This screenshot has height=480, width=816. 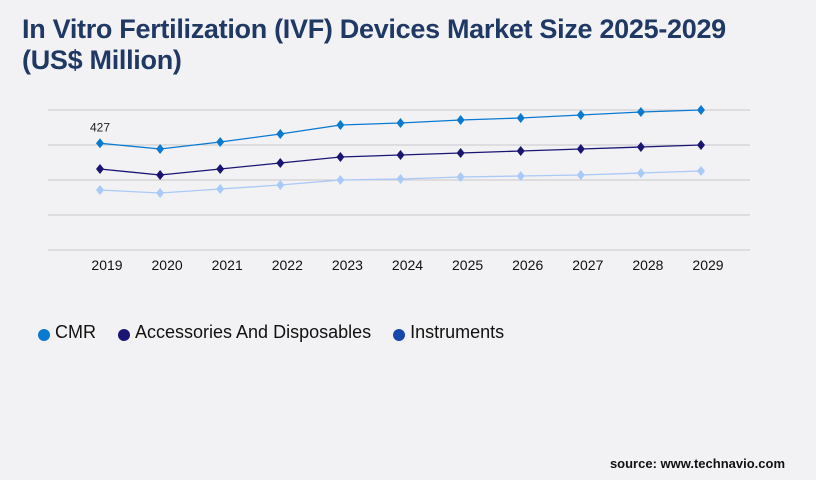 I want to click on series-line, so click(x=400, y=129).